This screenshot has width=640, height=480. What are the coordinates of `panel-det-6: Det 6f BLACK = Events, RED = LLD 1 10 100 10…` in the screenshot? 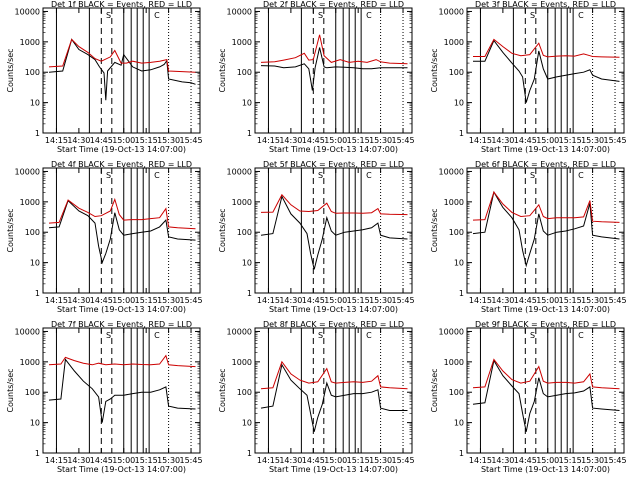 It's located at (528, 237).